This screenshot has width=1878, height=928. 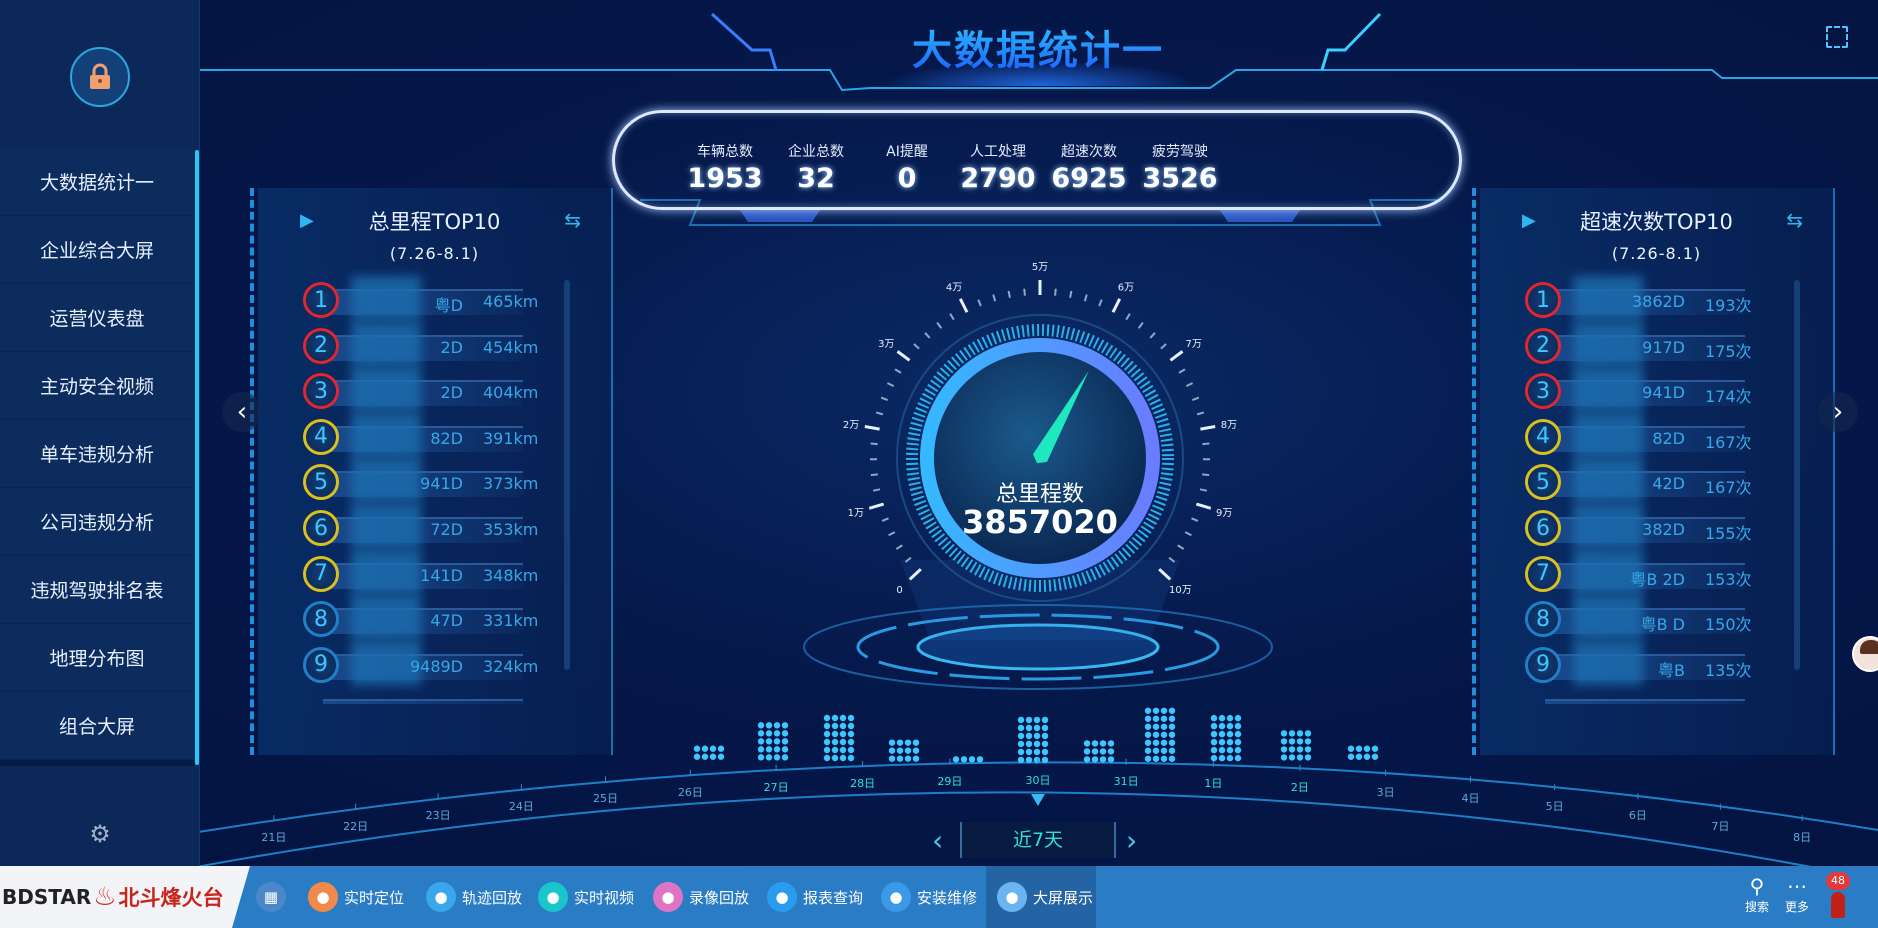 I want to click on row-value: 175次, so click(x=1728, y=351).